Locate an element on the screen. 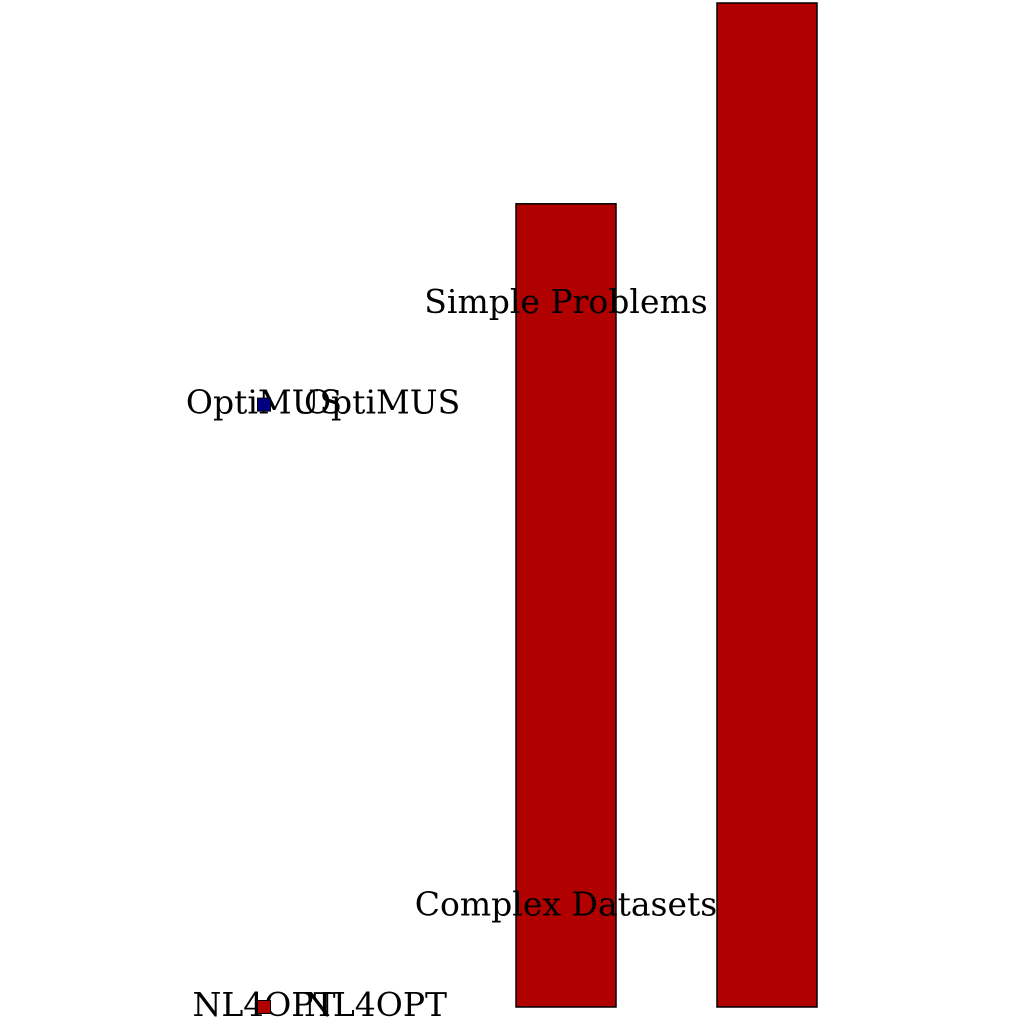 Image resolution: width=1024 pixels, height=1024 pixels. annotation-1: Simple Problems is located at coordinates (565, 301).